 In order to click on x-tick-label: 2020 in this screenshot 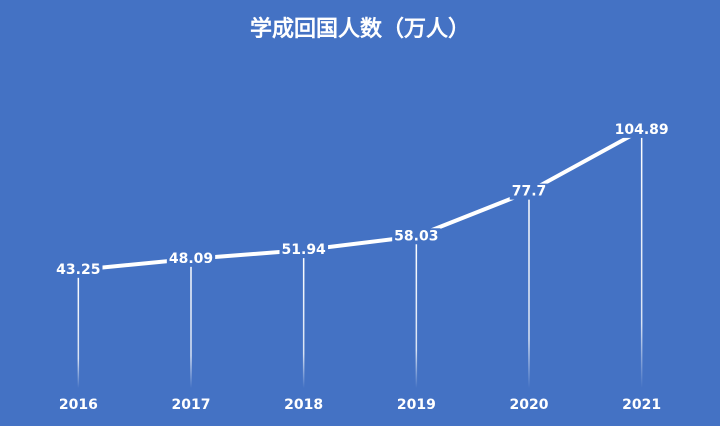, I will do `click(529, 405)`.